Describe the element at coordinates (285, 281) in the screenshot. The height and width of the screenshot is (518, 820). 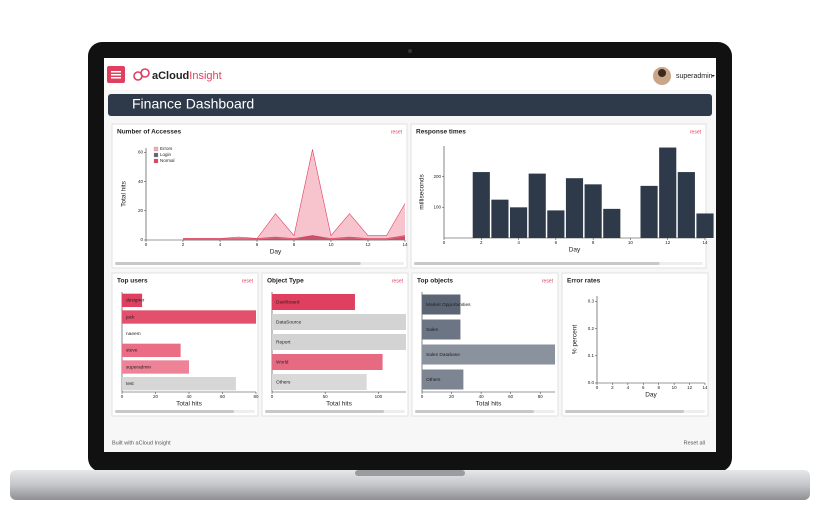
I see `panel-title: Object Type` at that location.